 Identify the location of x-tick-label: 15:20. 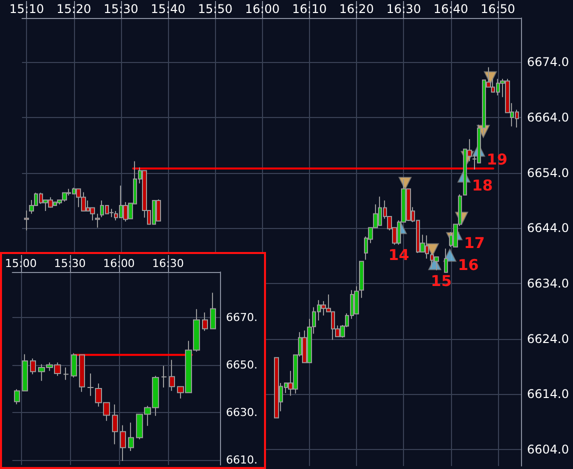
(74, 9).